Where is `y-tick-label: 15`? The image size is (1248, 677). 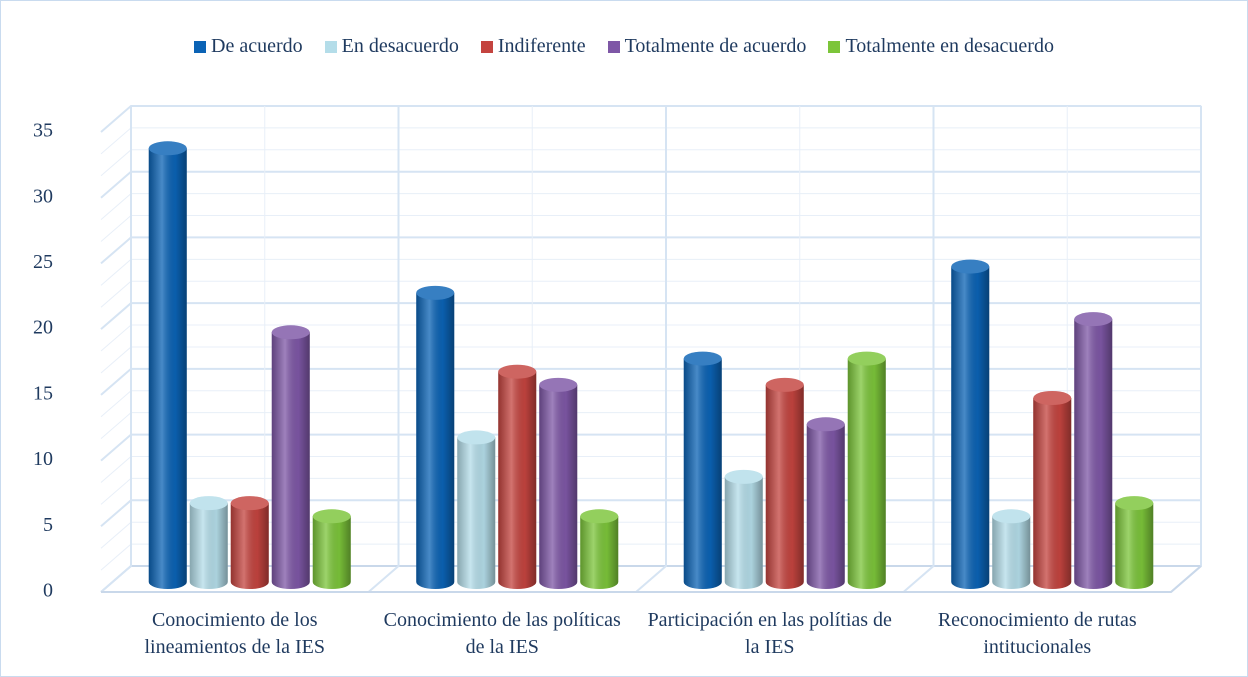 y-tick-label: 15 is located at coordinates (43, 393).